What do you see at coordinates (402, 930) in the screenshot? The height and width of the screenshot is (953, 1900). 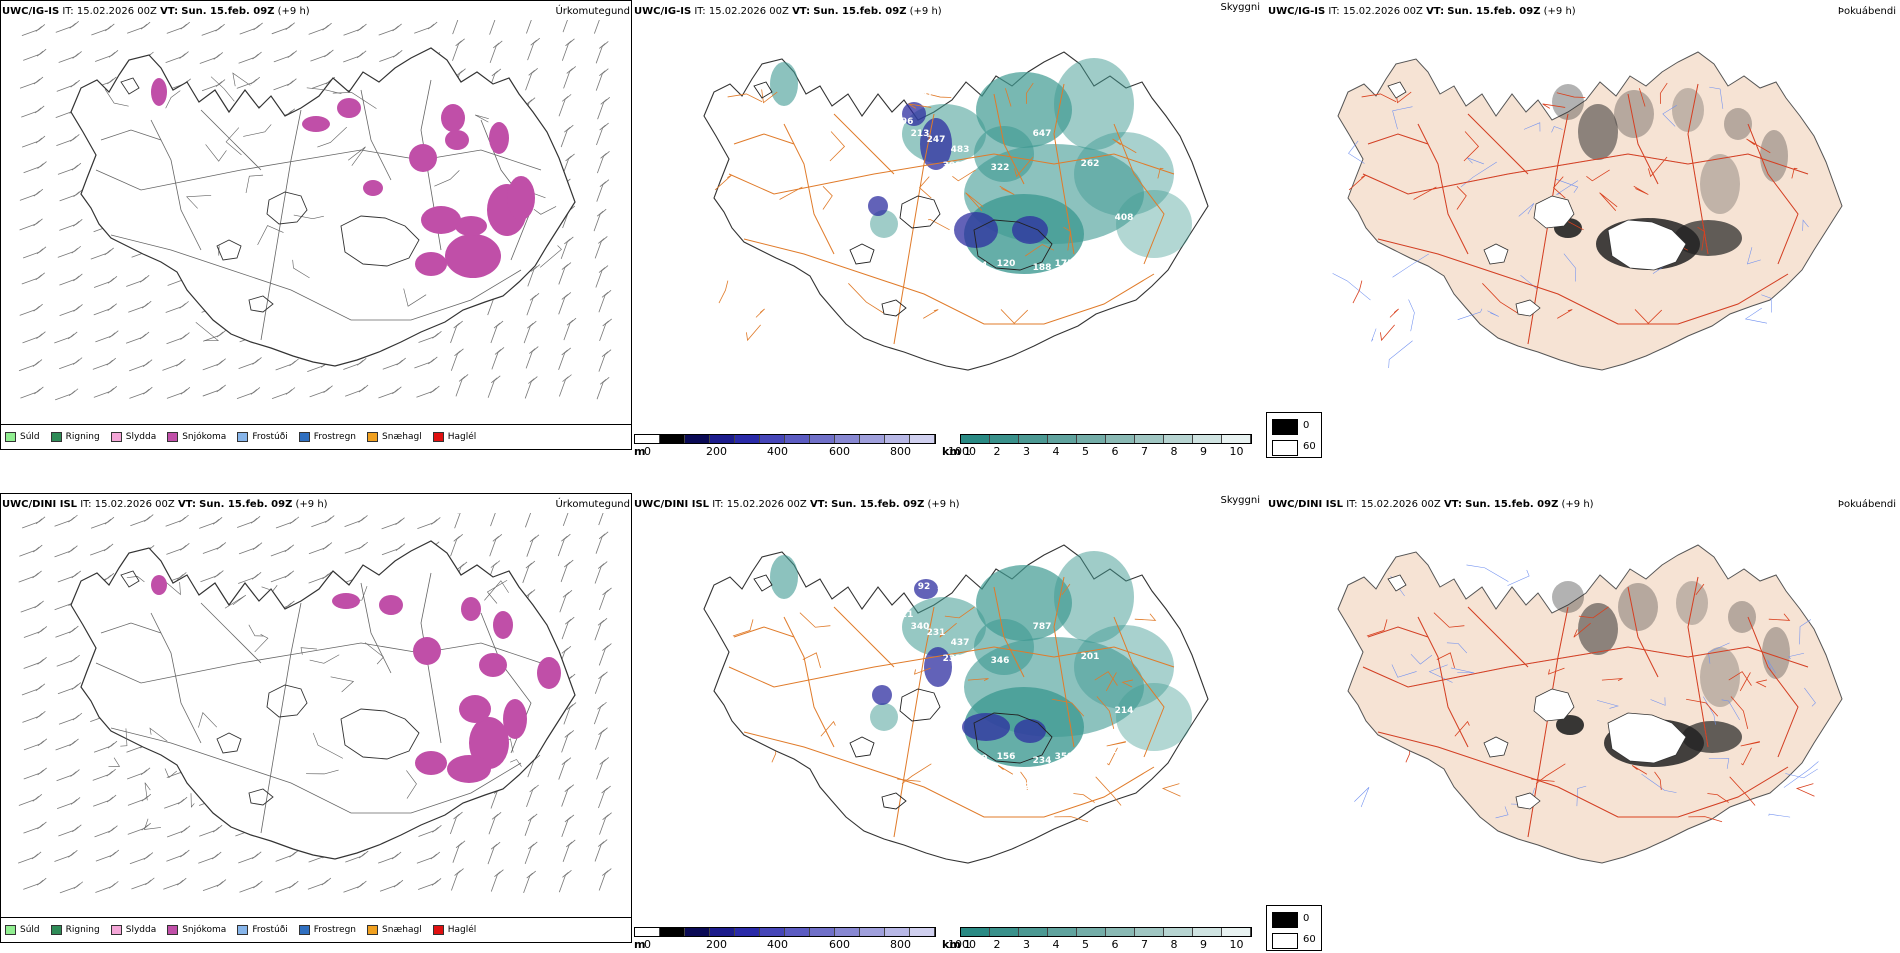 I see `precip-legend-label: Snæhagl` at bounding box center [402, 930].